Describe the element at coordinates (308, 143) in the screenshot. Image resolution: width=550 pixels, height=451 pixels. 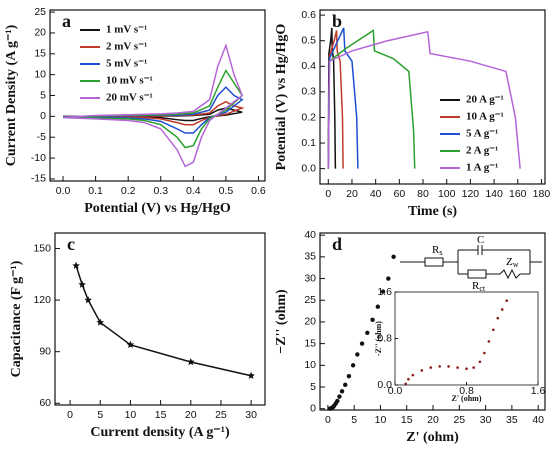
I see `y-tick-label: 0.1` at that location.